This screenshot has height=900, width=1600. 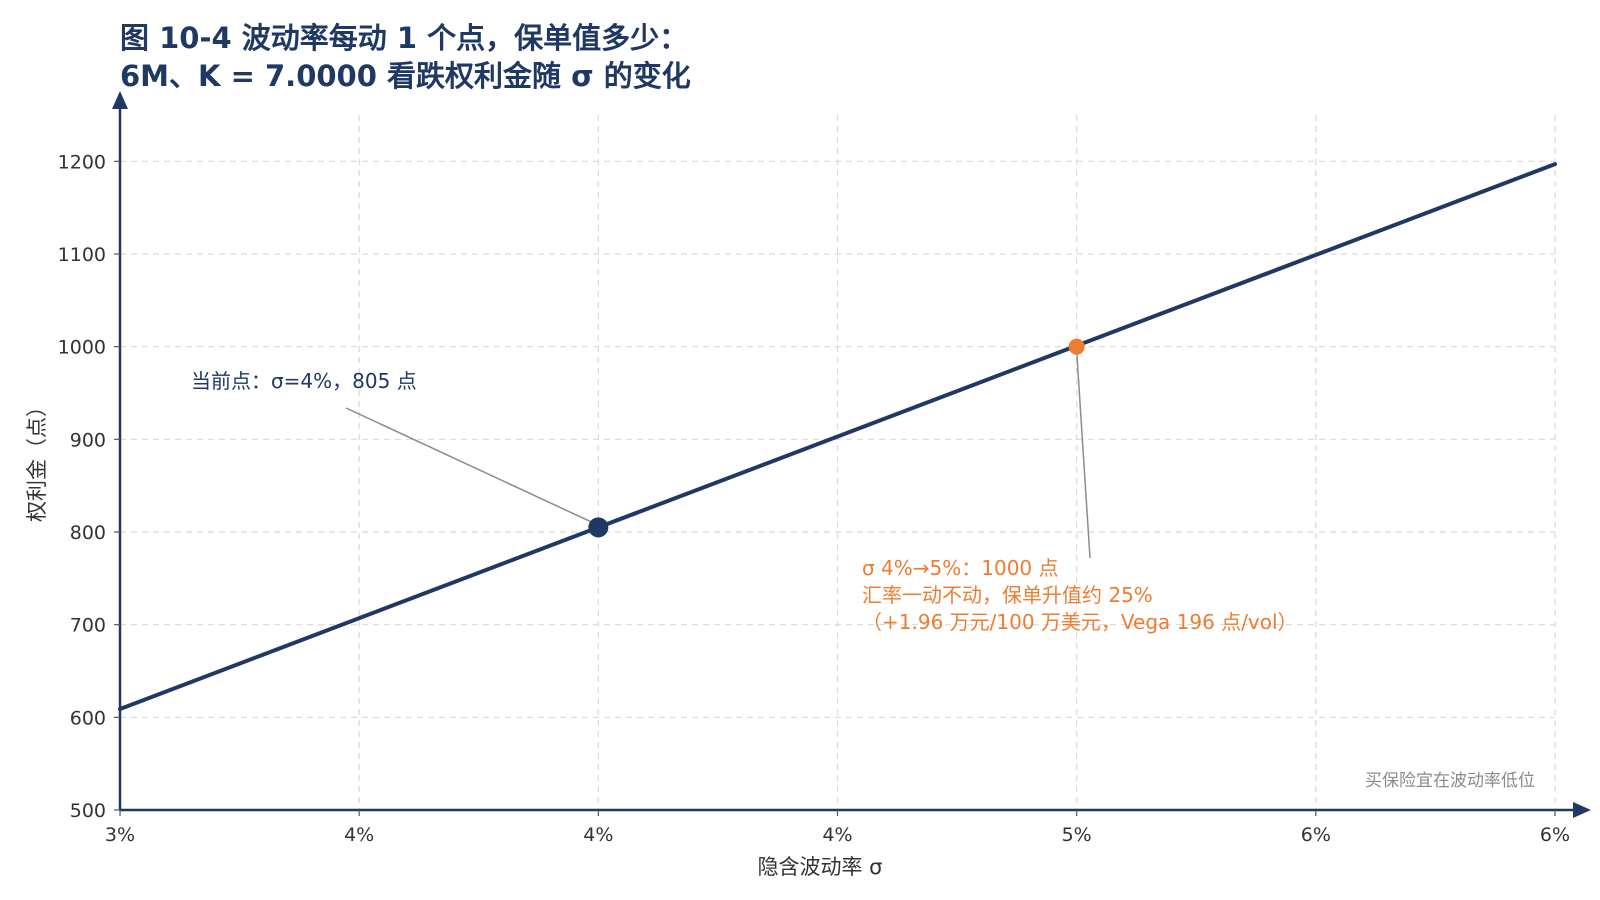 What do you see at coordinates (82, 162) in the screenshot?
I see `y-tick-label: 1200` at bounding box center [82, 162].